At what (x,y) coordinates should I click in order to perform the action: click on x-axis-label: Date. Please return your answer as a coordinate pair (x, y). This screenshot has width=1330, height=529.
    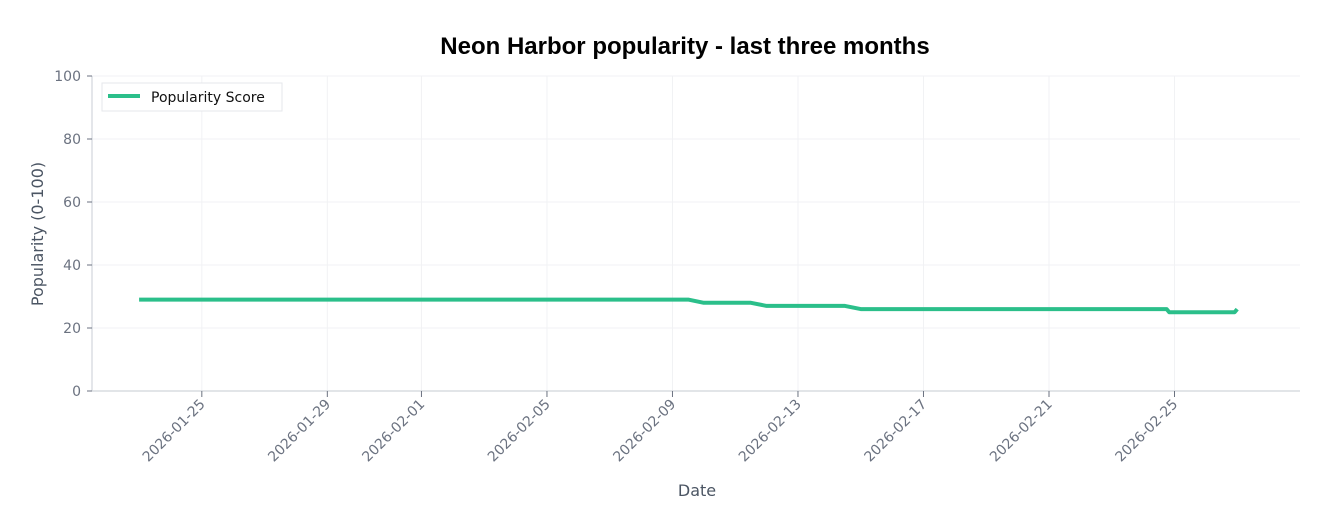
    Looking at the image, I should click on (697, 490).